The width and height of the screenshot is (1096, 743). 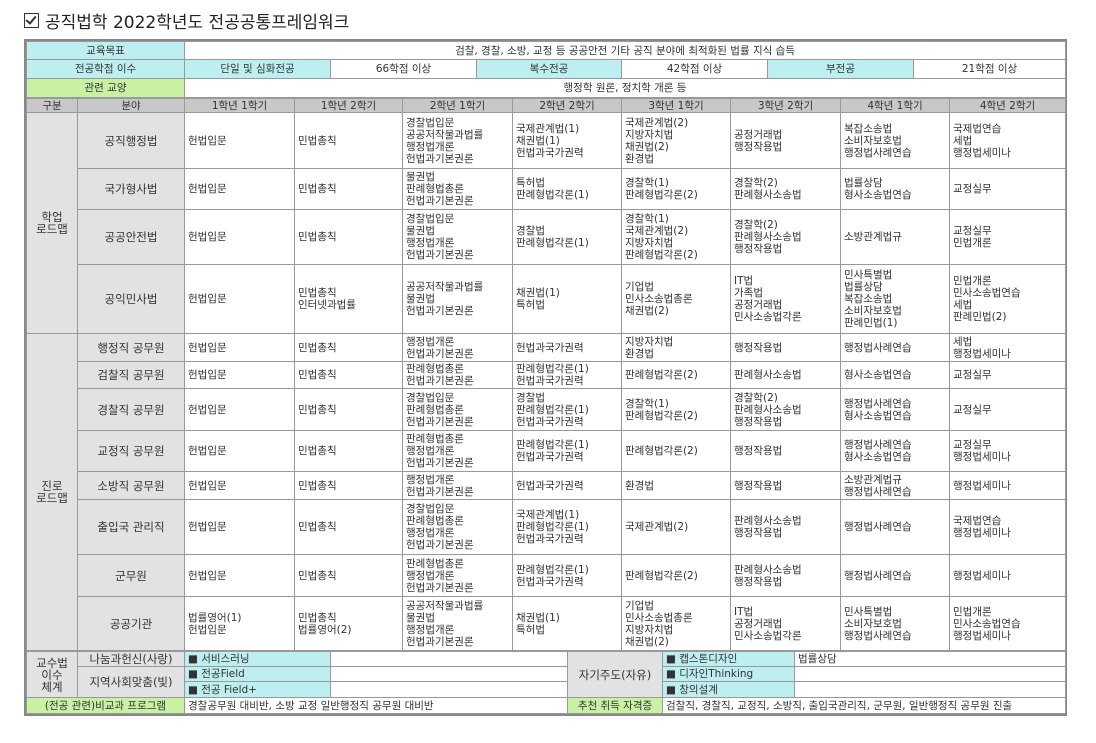 I want to click on field-label: 공직행정법, so click(x=131, y=140).